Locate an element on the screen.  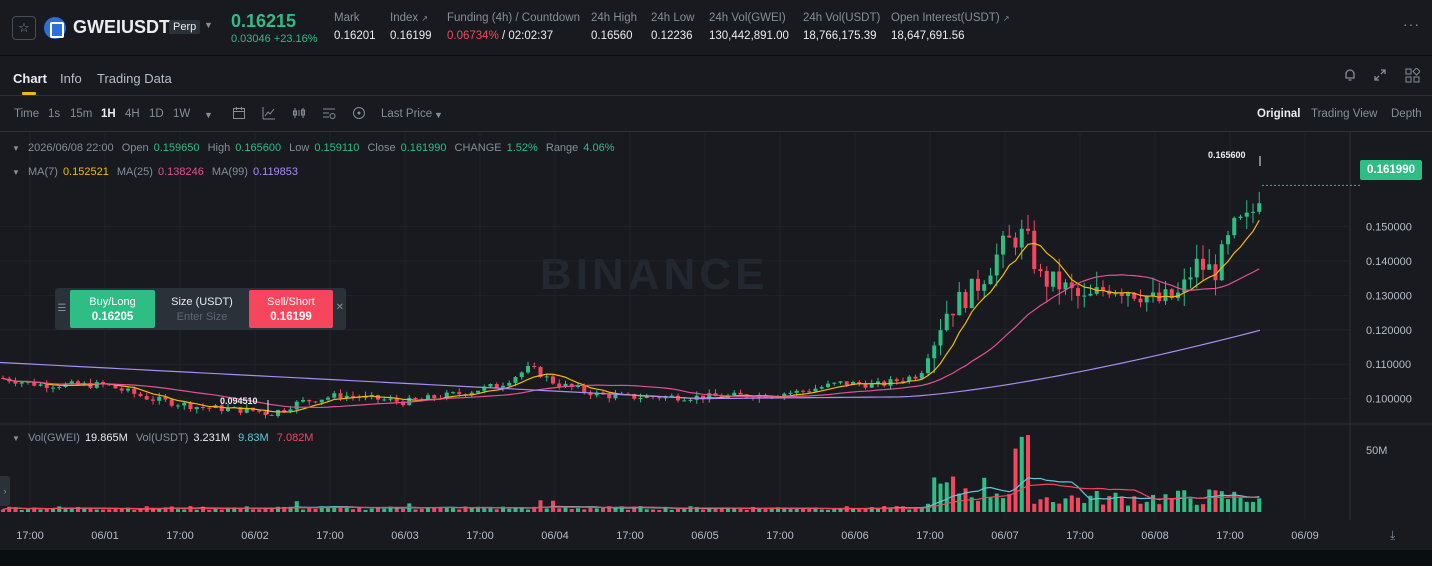
indicator-icon is located at coordinates (299, 114).